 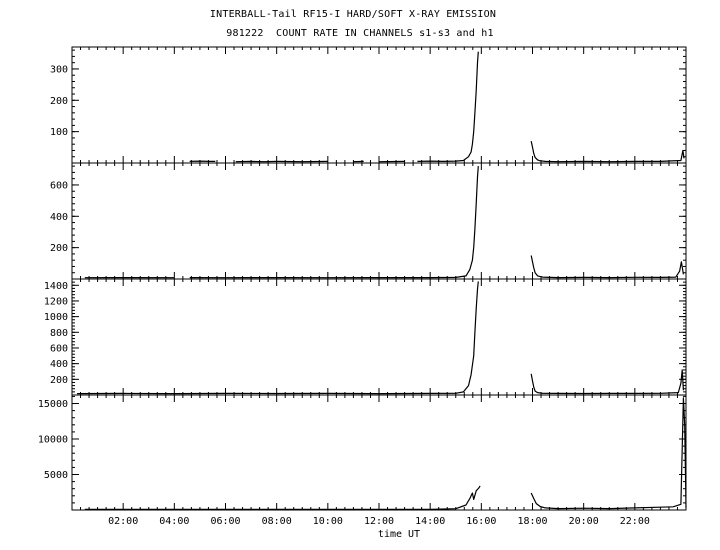 I want to click on panel-4-y-tick-label: 10000, so click(x=53, y=440).